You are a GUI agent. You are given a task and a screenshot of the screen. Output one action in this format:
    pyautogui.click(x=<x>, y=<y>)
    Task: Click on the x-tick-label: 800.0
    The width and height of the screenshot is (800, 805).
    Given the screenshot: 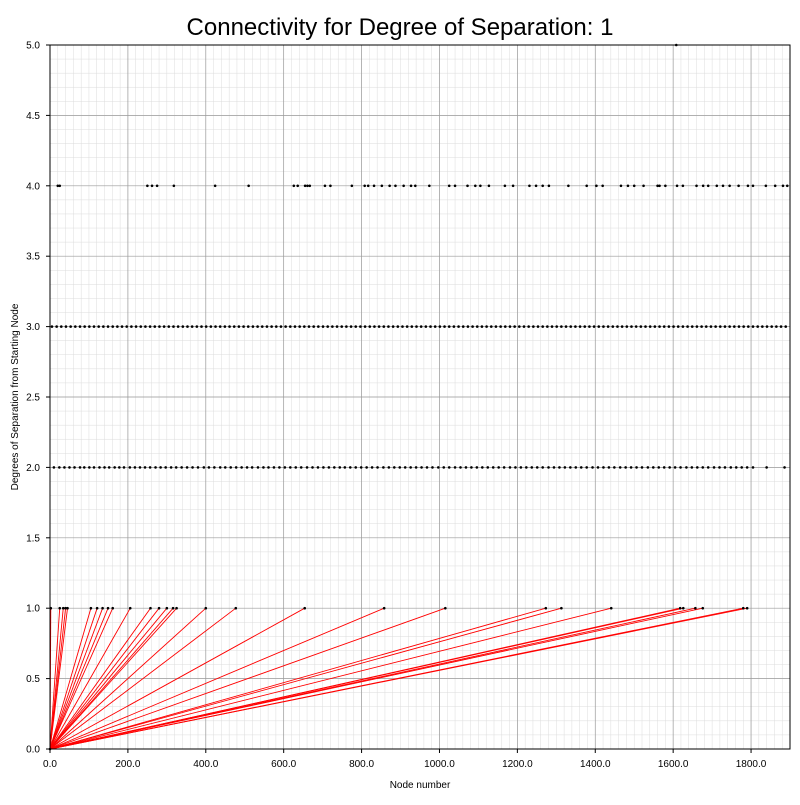 What is the action you would take?
    pyautogui.click(x=361, y=764)
    